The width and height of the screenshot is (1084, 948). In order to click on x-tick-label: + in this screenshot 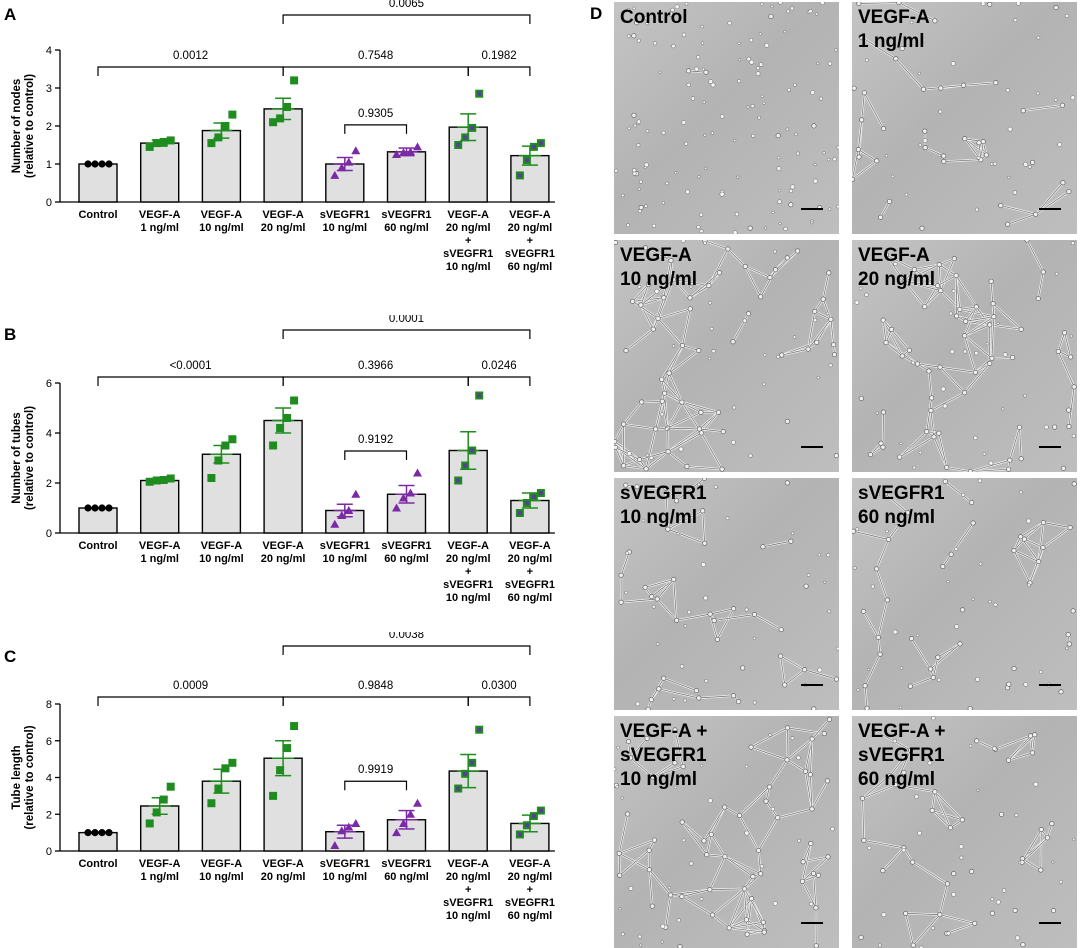, I will do `click(468, 890)`.